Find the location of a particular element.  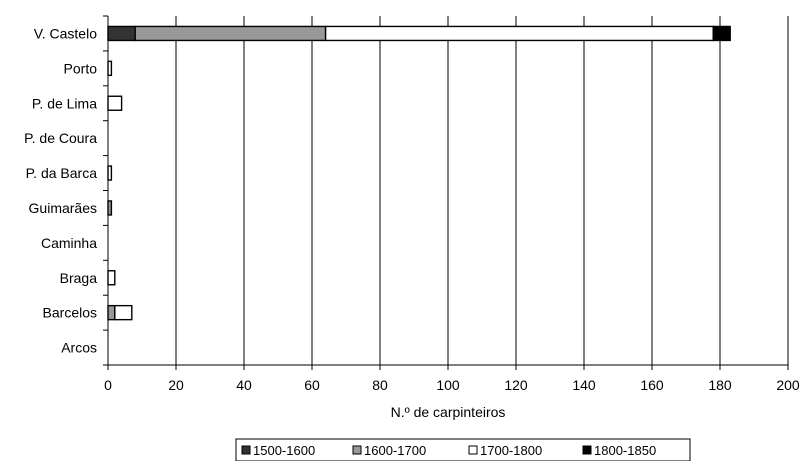

y-tick-label: V. Castelo is located at coordinates (66, 33).